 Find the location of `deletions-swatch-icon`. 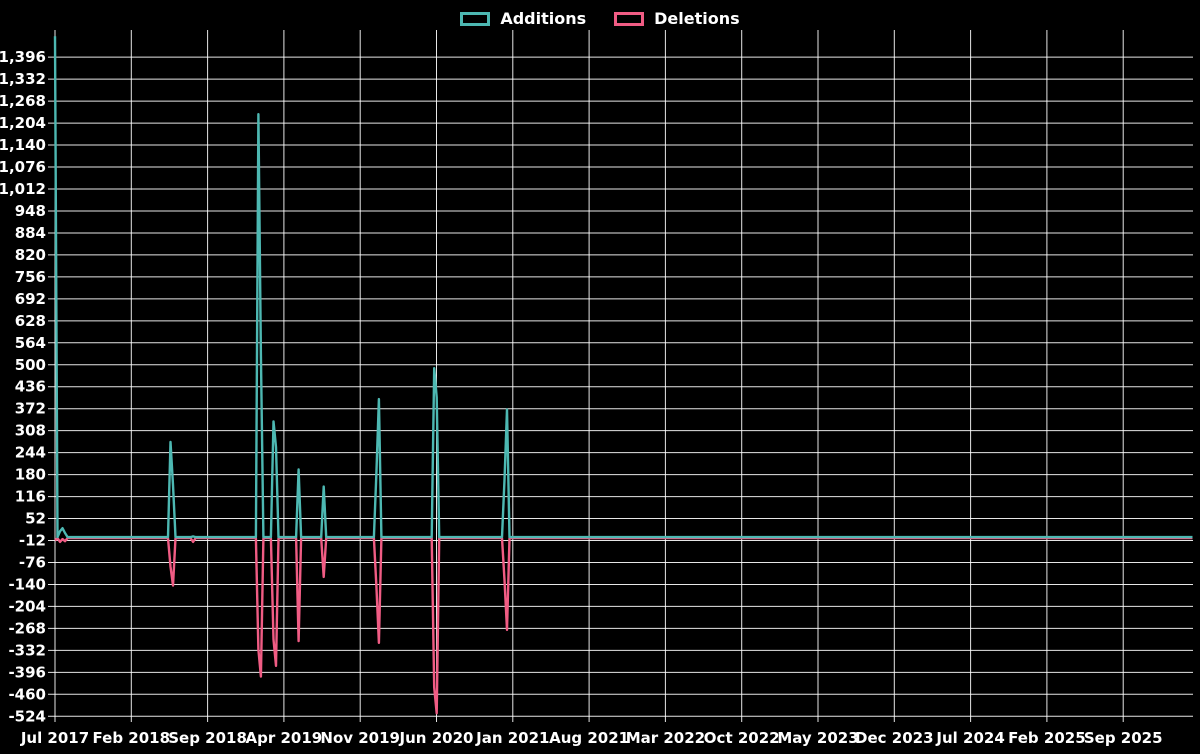

deletions-swatch-icon is located at coordinates (629, 19).